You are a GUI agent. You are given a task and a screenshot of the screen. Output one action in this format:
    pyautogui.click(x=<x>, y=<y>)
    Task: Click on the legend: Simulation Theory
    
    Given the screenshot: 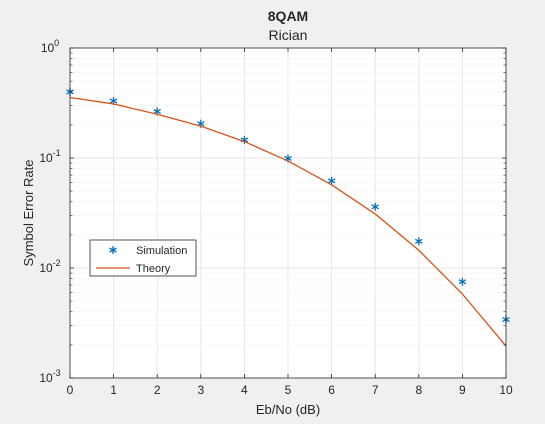 What is the action you would take?
    pyautogui.click(x=143, y=258)
    